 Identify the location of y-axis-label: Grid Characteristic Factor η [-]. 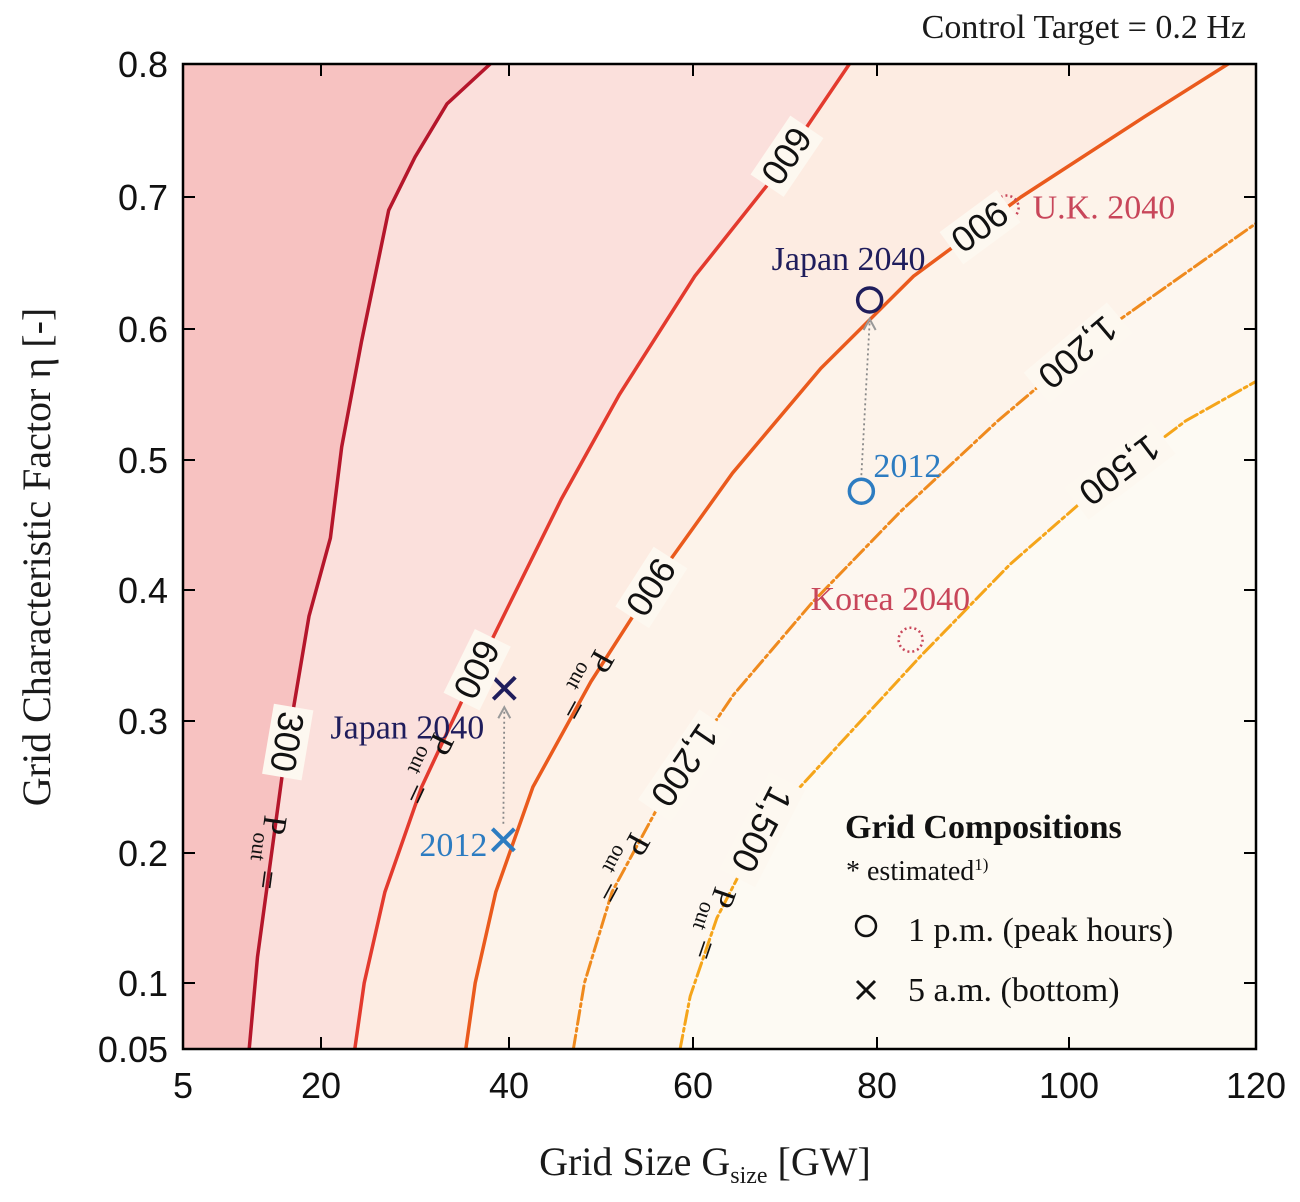
(36, 557).